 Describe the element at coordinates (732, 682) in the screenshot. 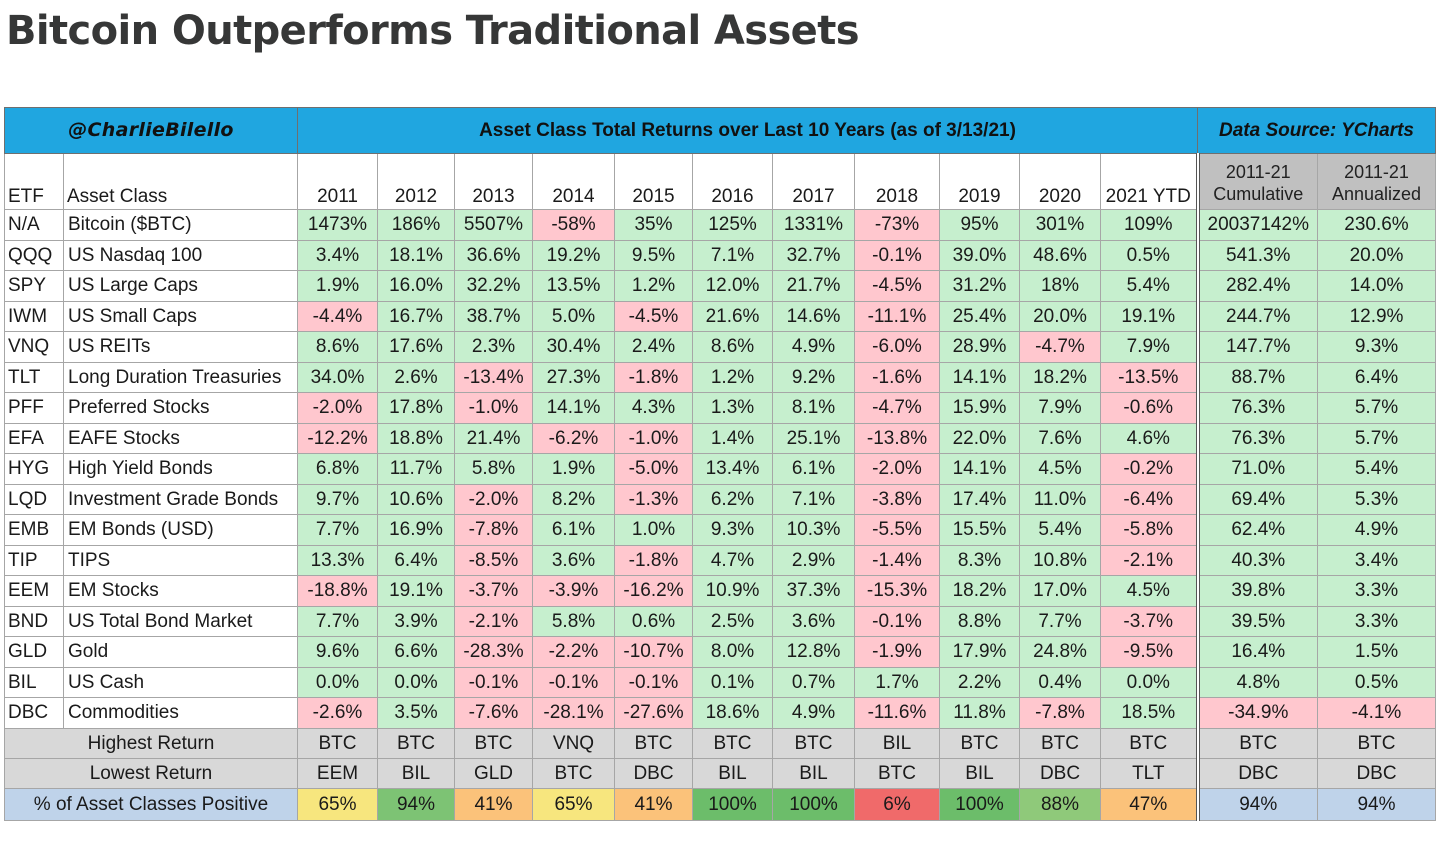

I see `return-cell: 0.1%` at that location.